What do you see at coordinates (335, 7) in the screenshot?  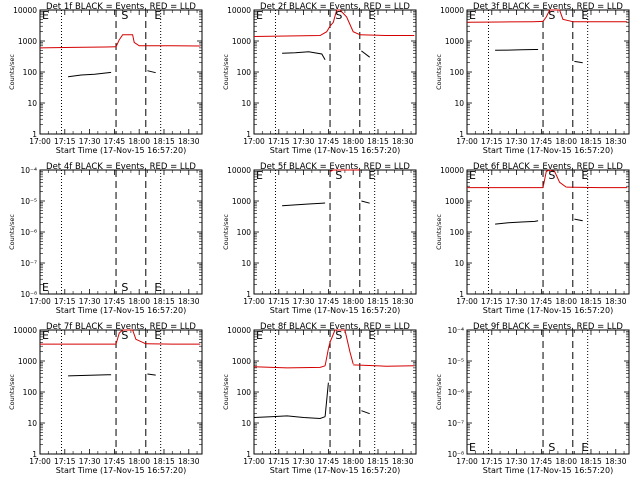 I see `panel-title: Det 2f BLACK = Events, RED = LLD` at bounding box center [335, 7].